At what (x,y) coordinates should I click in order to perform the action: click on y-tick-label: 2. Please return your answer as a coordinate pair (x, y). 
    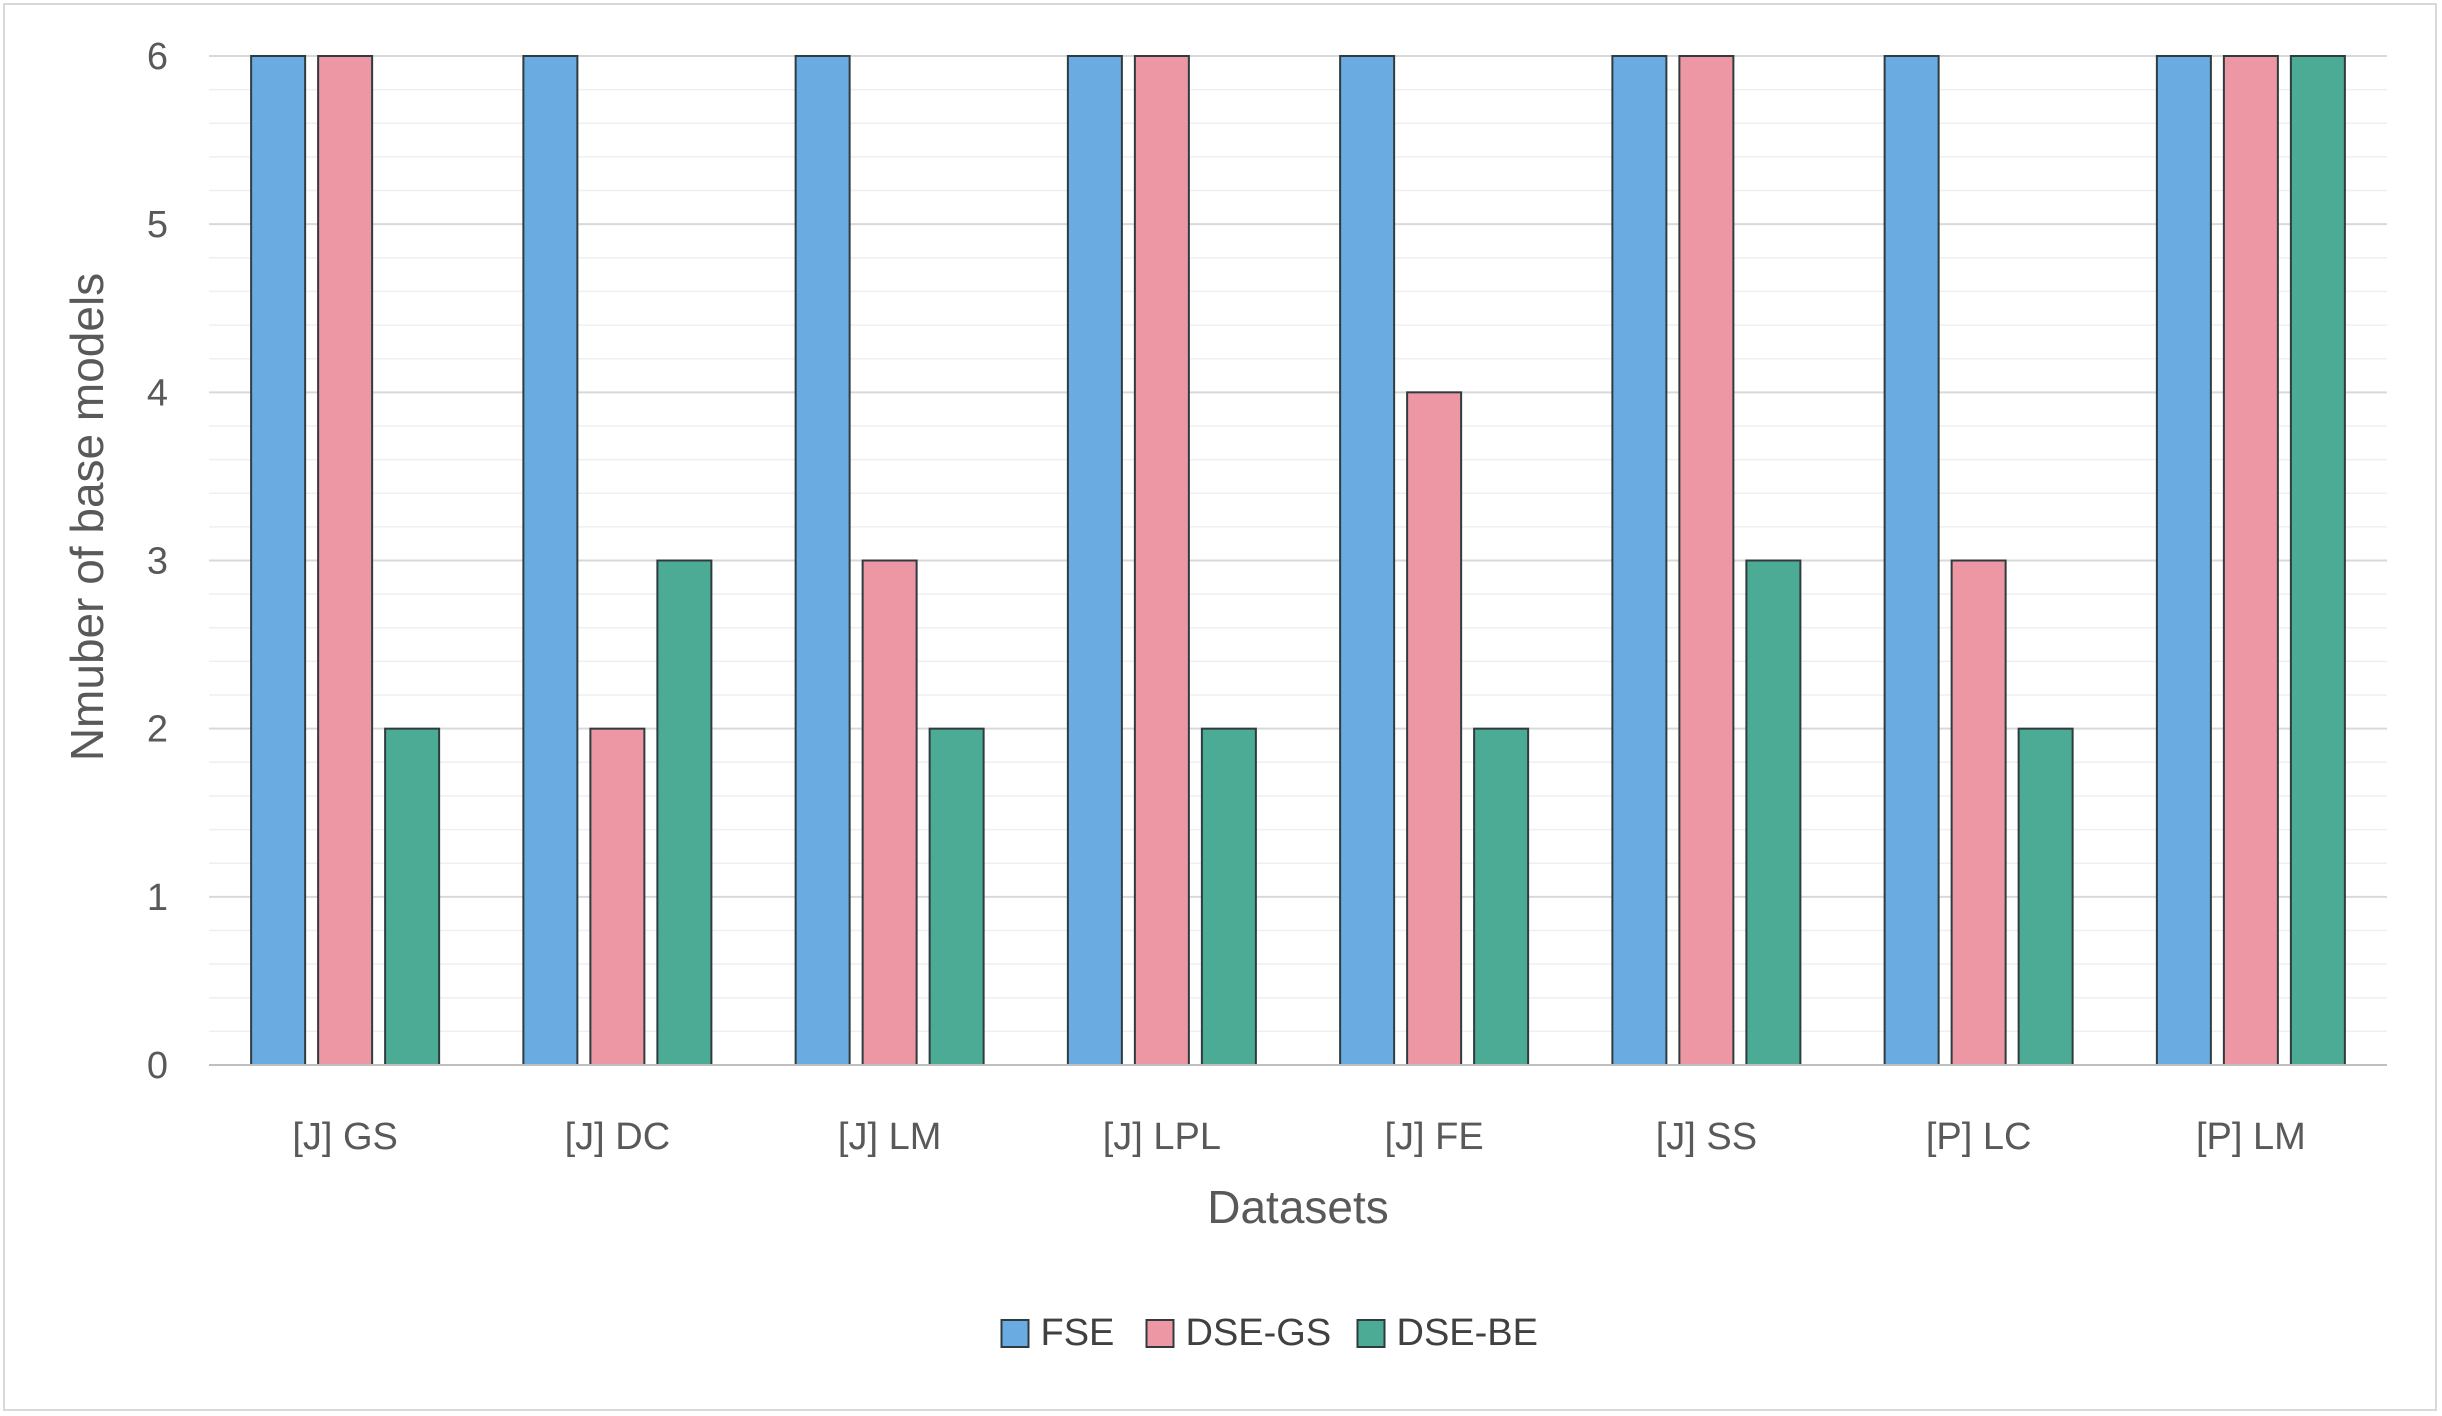
    Looking at the image, I should click on (157, 730).